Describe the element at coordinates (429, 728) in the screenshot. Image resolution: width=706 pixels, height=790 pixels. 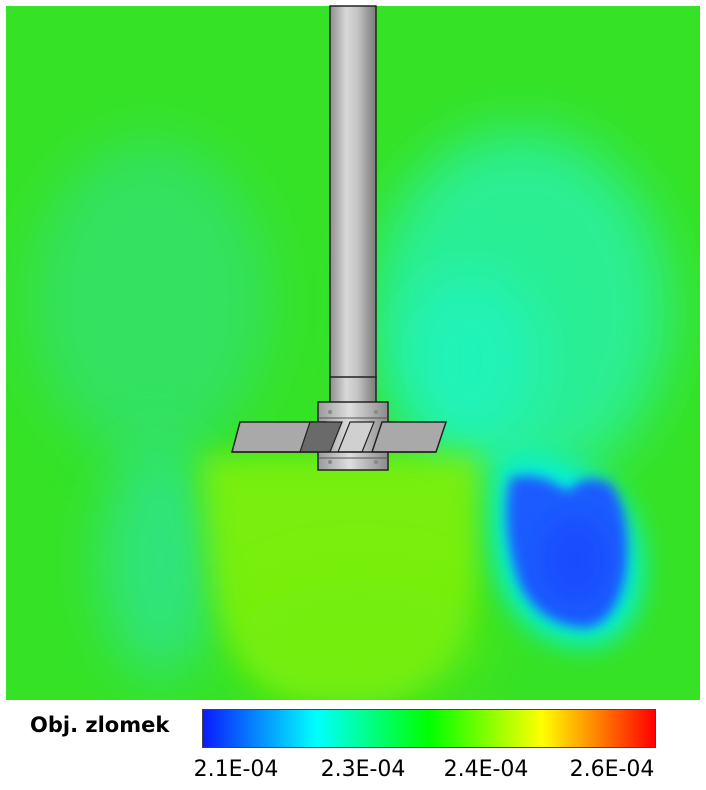
I see `colorbar` at that location.